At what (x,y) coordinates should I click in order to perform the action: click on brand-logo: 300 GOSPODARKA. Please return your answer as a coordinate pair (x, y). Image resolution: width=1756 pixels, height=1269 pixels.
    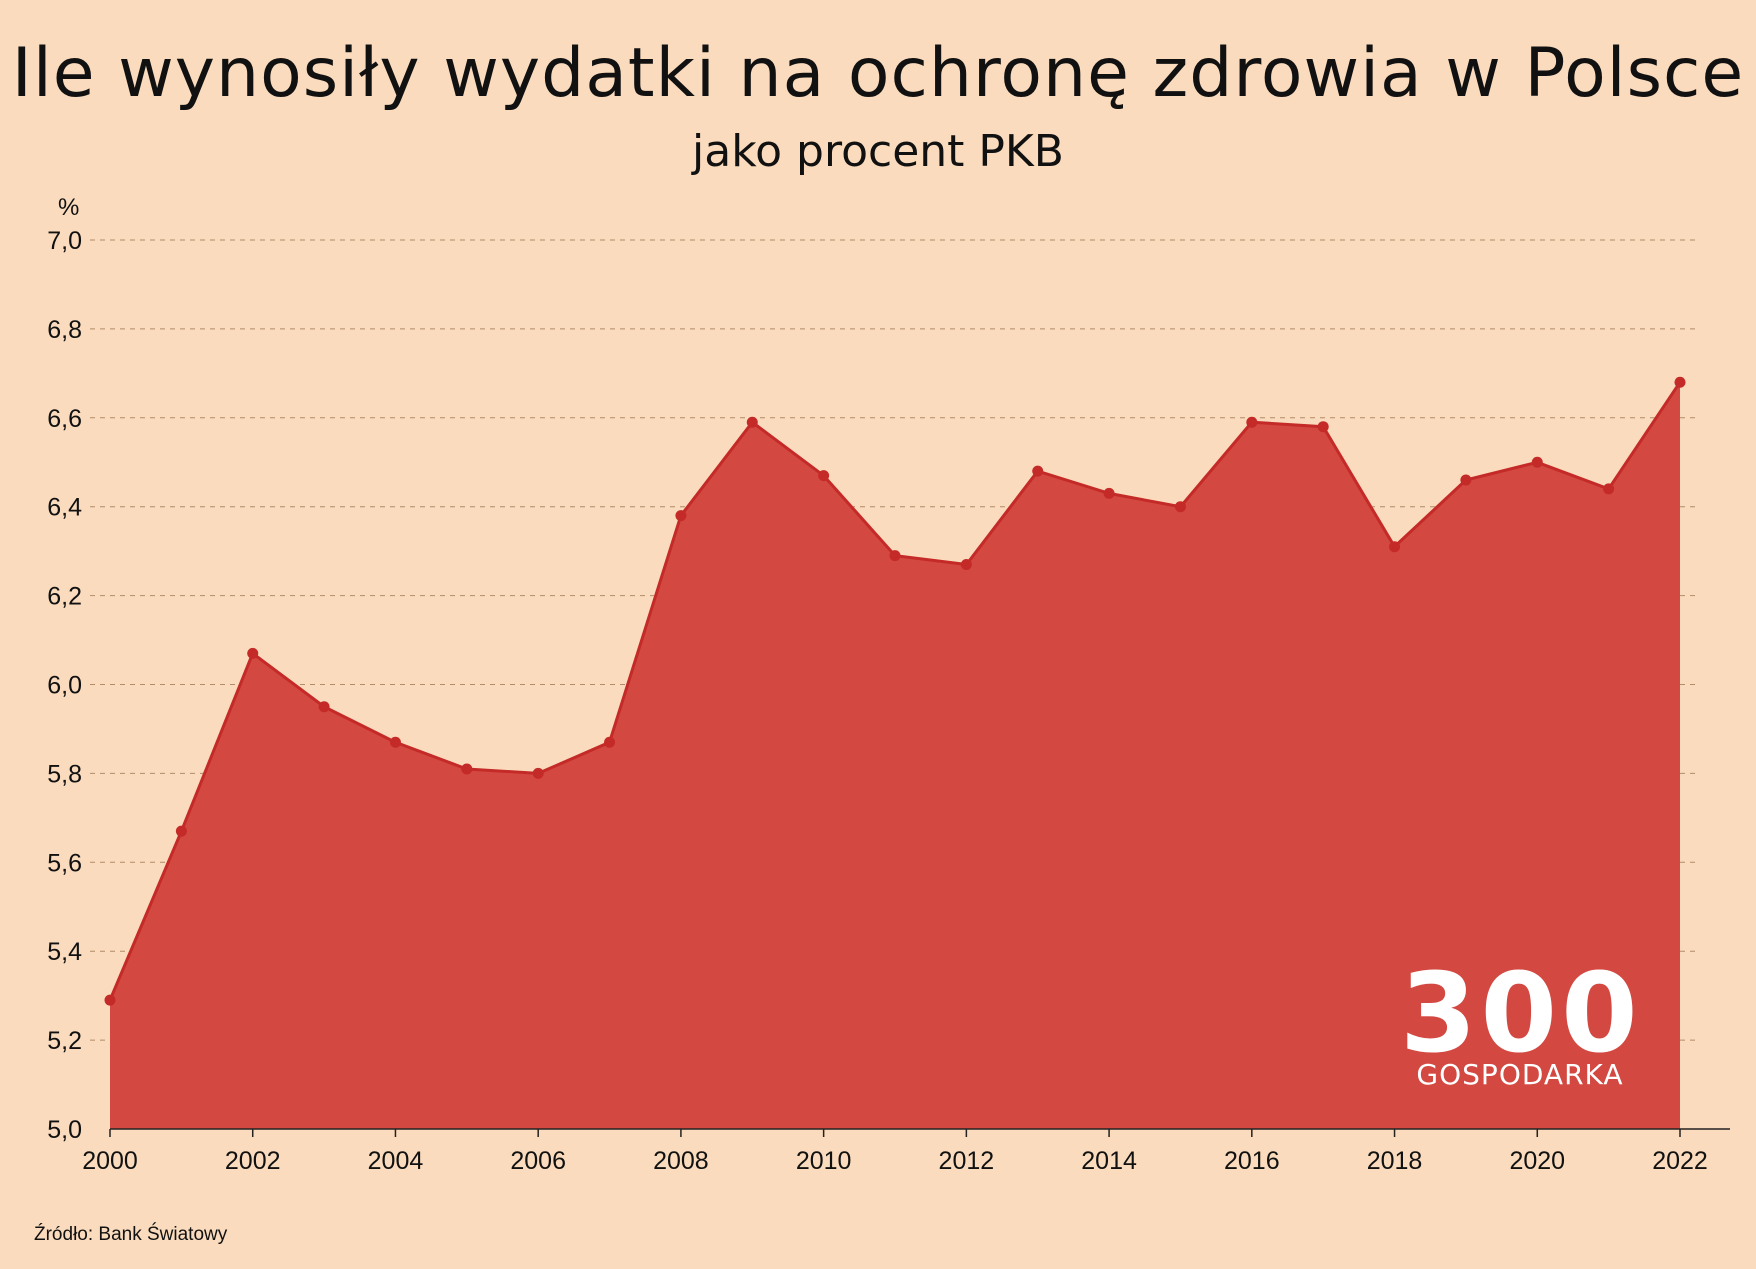
    Looking at the image, I should click on (1525, 1028).